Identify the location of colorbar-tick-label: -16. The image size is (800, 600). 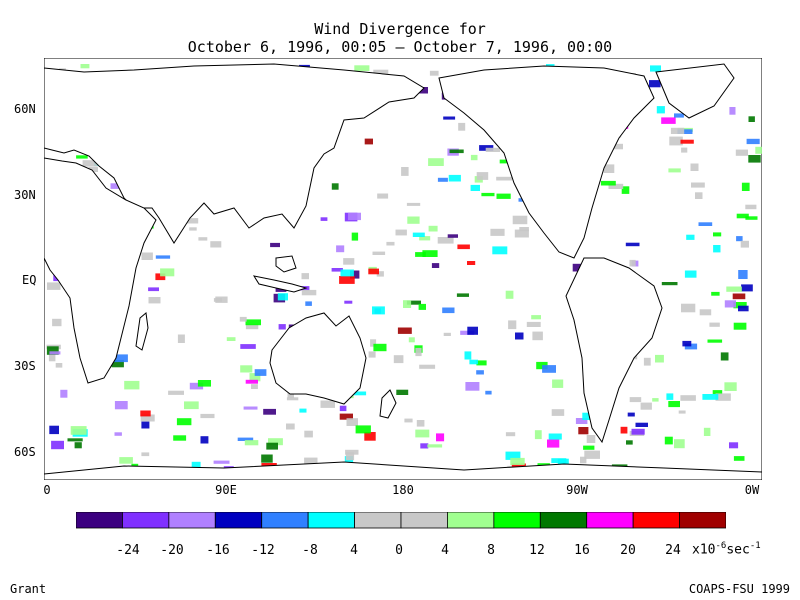
(218, 550).